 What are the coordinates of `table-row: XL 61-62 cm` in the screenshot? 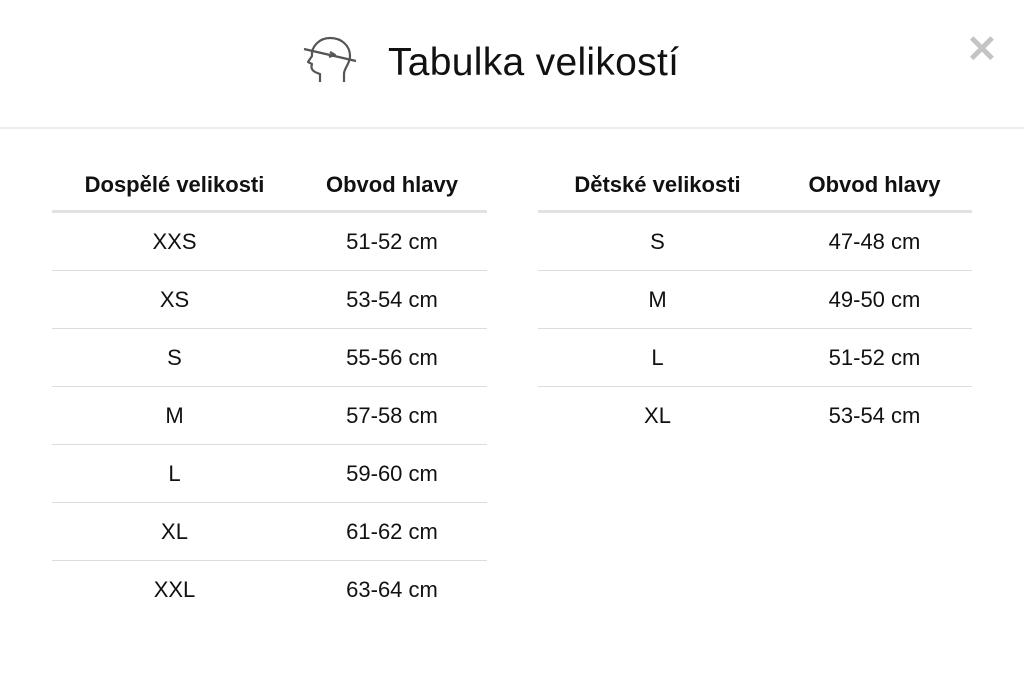 It's located at (269, 531).